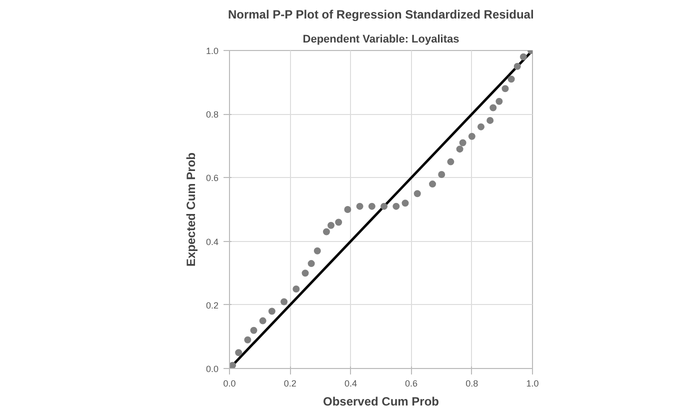  I want to click on x-tick-label: 0.0, so click(229, 383).